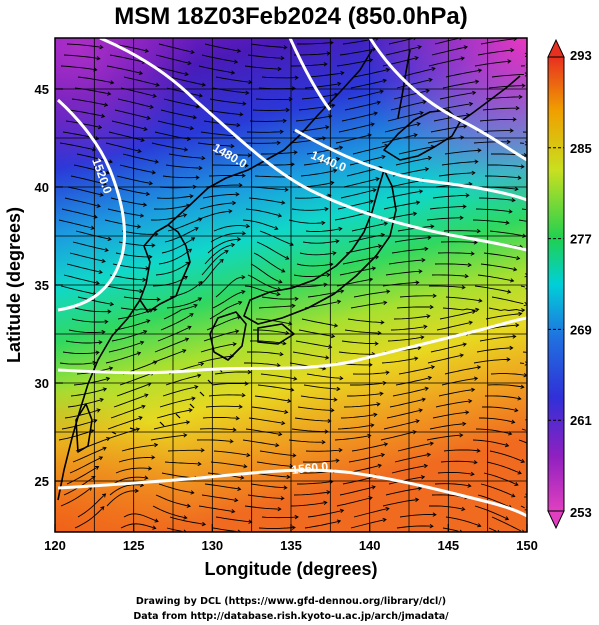 The height and width of the screenshot is (625, 599). What do you see at coordinates (42, 187) in the screenshot?
I see `y-tick-label: 40` at bounding box center [42, 187].